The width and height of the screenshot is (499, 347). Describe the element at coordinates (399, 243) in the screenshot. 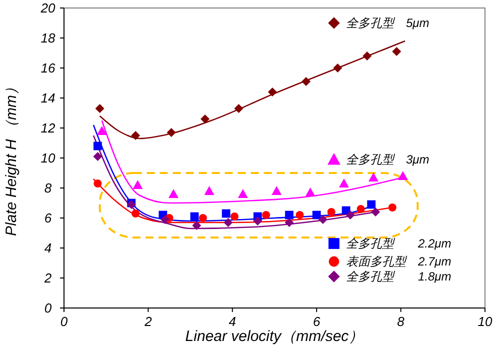

I see `legend-label: 全多孔型 2.2μm` at that location.